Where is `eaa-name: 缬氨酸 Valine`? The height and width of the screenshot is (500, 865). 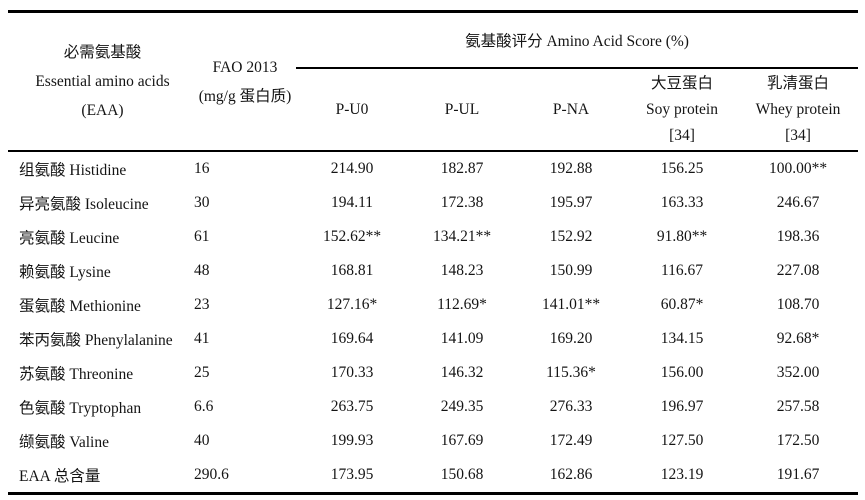
eaa-name: 缬氨酸 Valine is located at coordinates (64, 442).